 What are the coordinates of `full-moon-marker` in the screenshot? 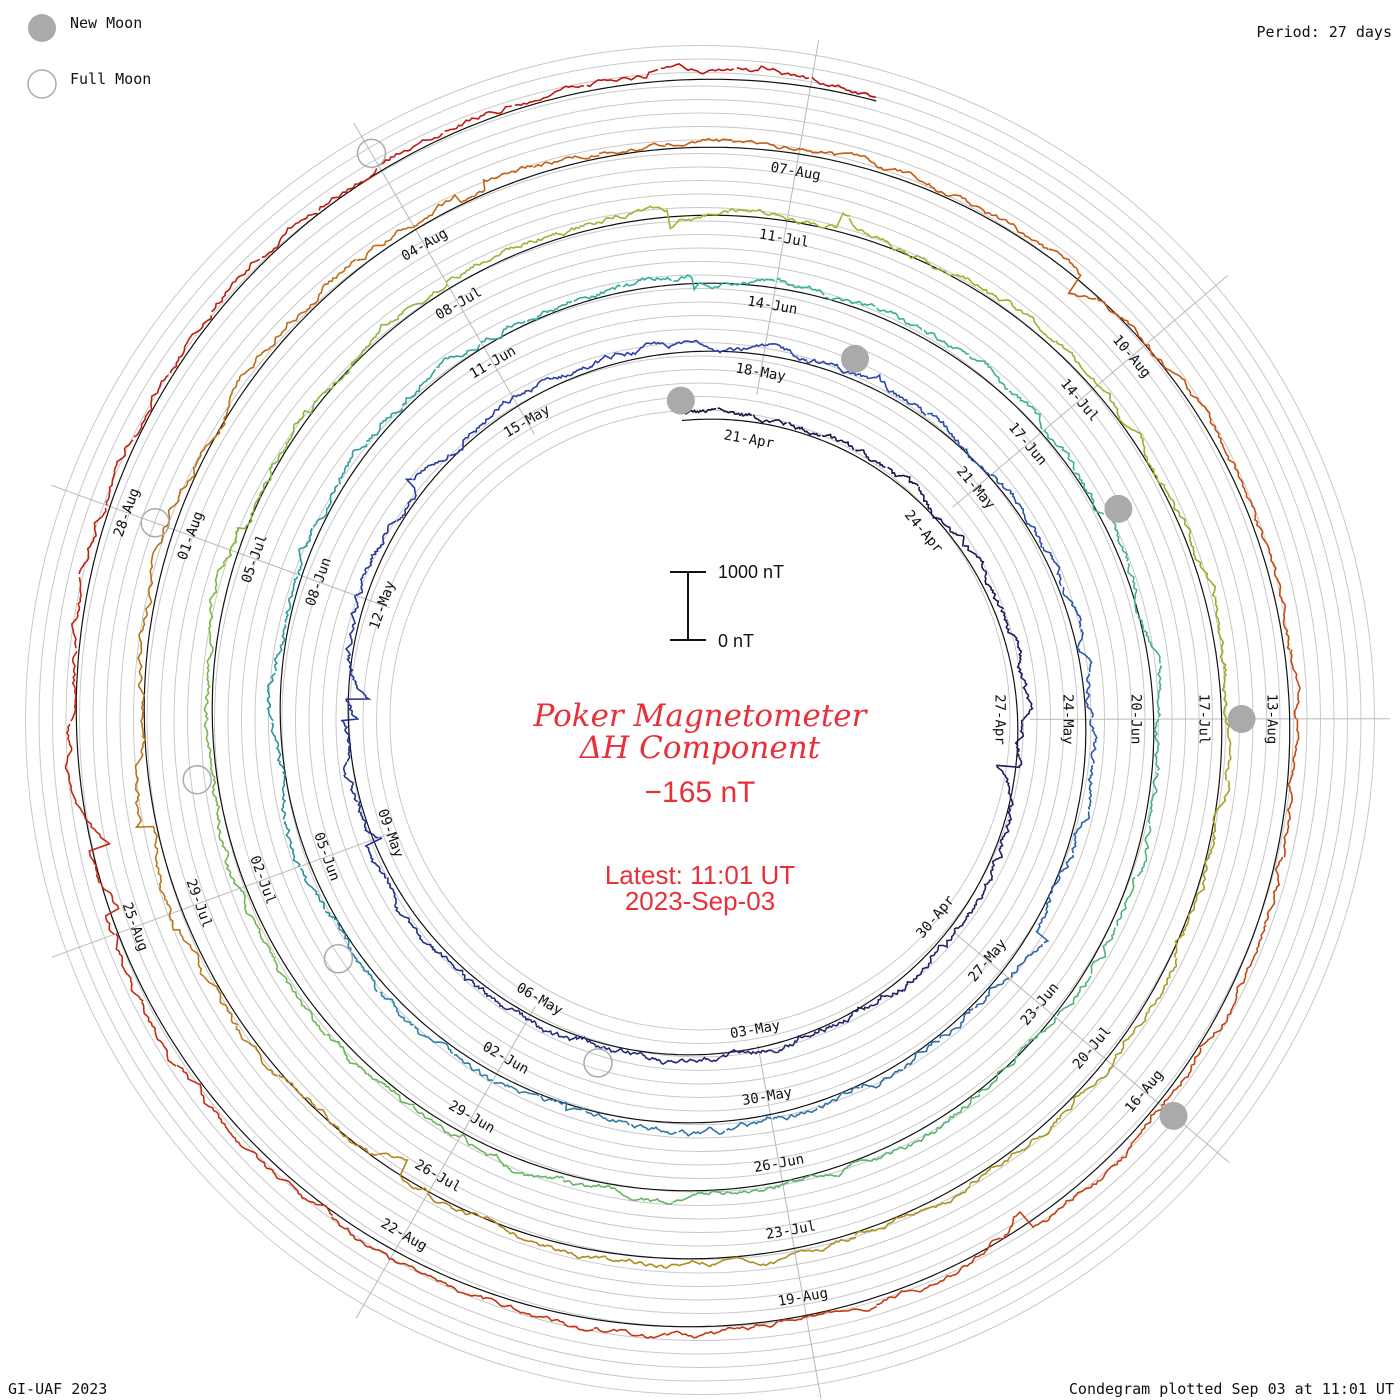 It's located at (197, 779).